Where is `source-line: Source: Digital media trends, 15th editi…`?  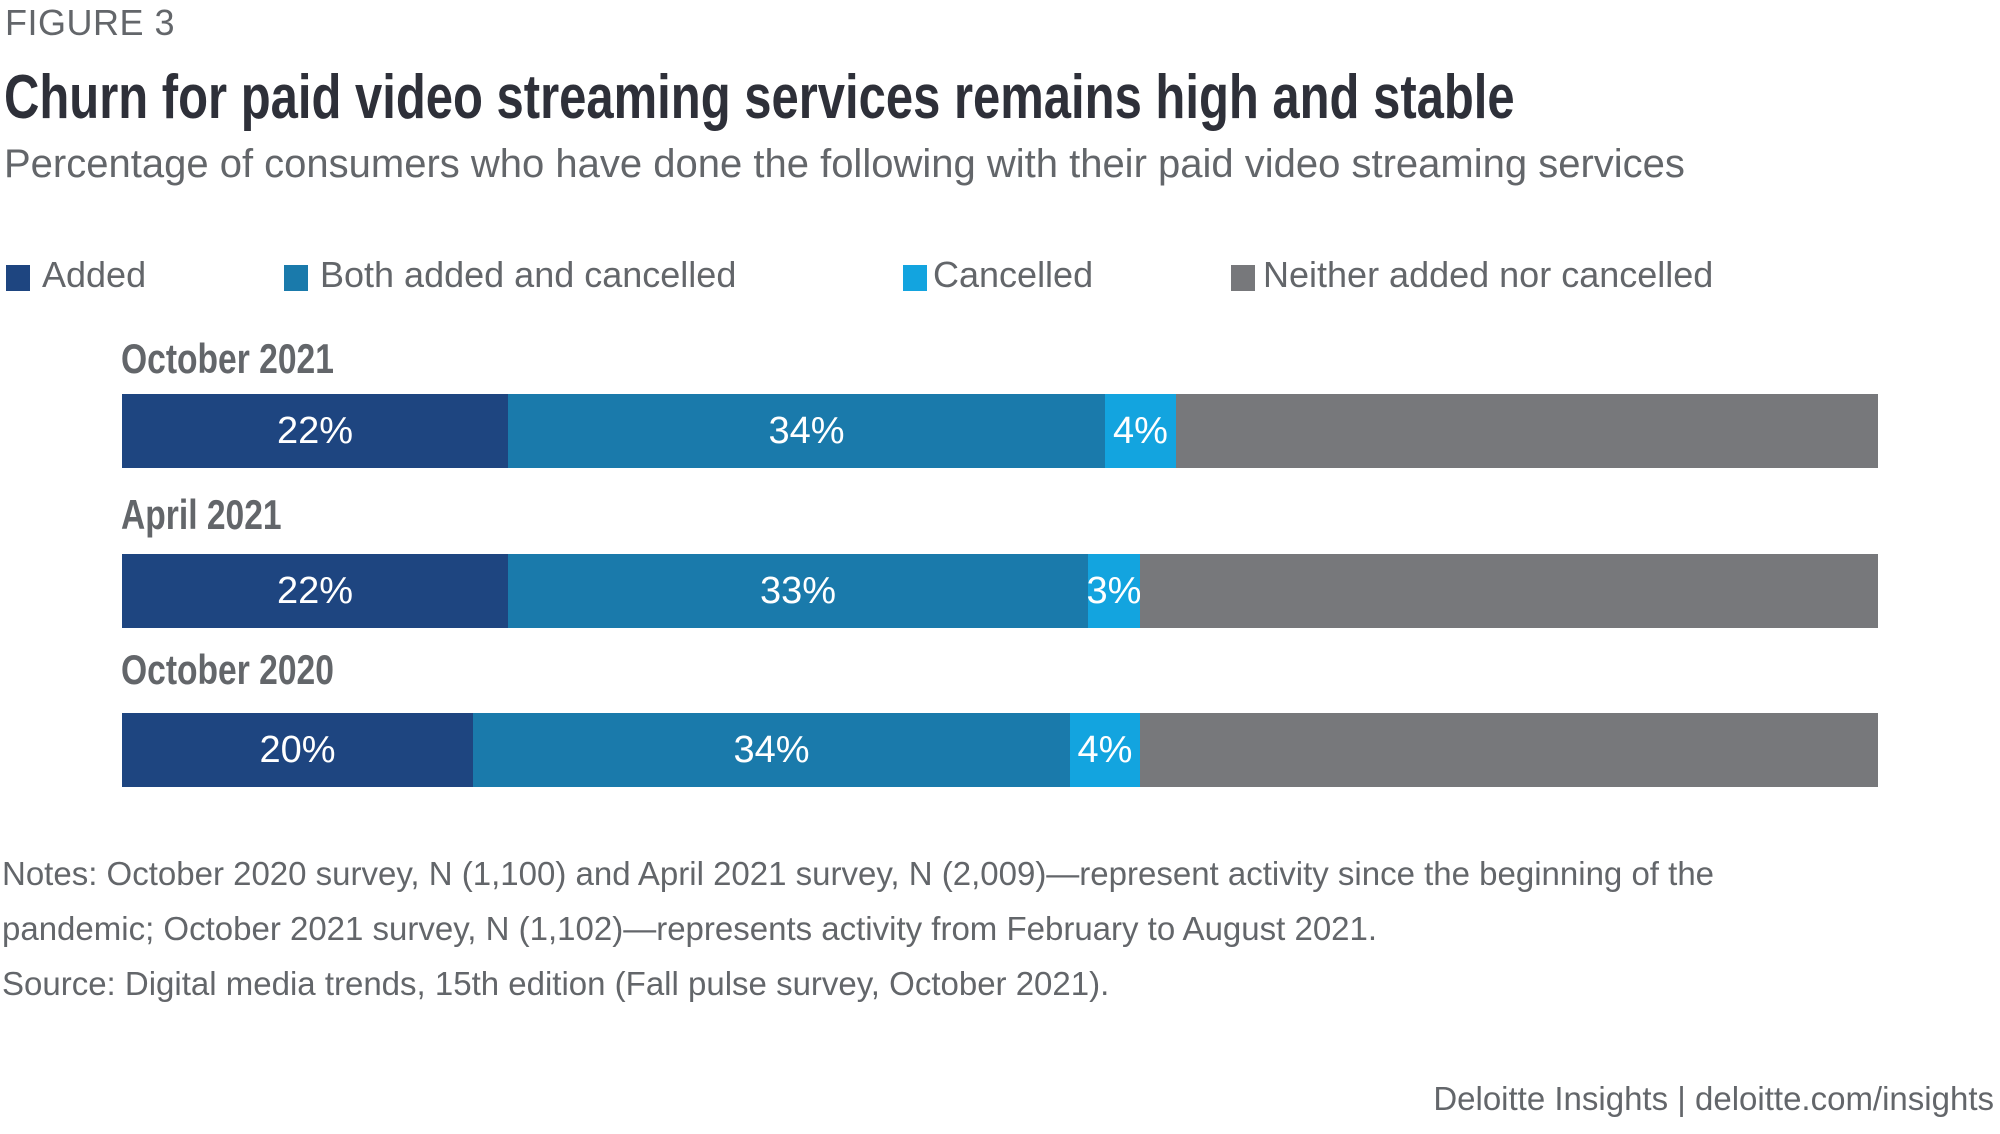 source-line: Source: Digital media trends, 15th editi… is located at coordinates (556, 983).